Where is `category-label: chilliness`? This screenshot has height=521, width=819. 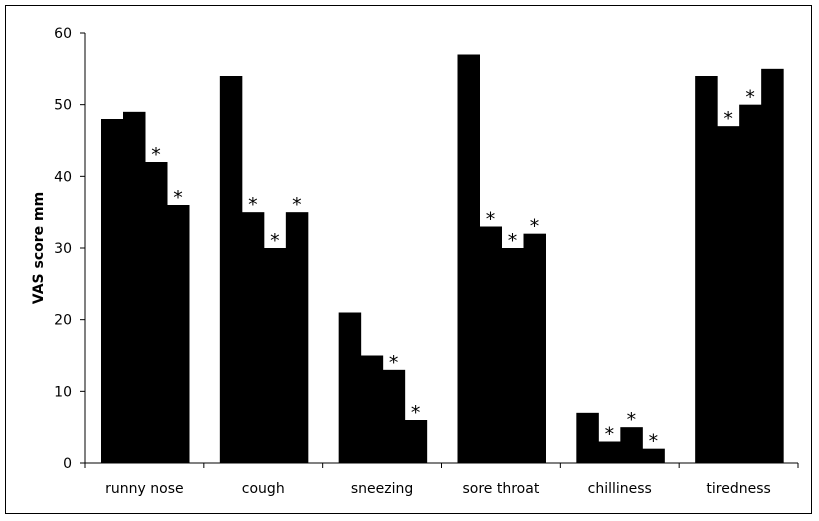
category-label: chilliness is located at coordinates (620, 489).